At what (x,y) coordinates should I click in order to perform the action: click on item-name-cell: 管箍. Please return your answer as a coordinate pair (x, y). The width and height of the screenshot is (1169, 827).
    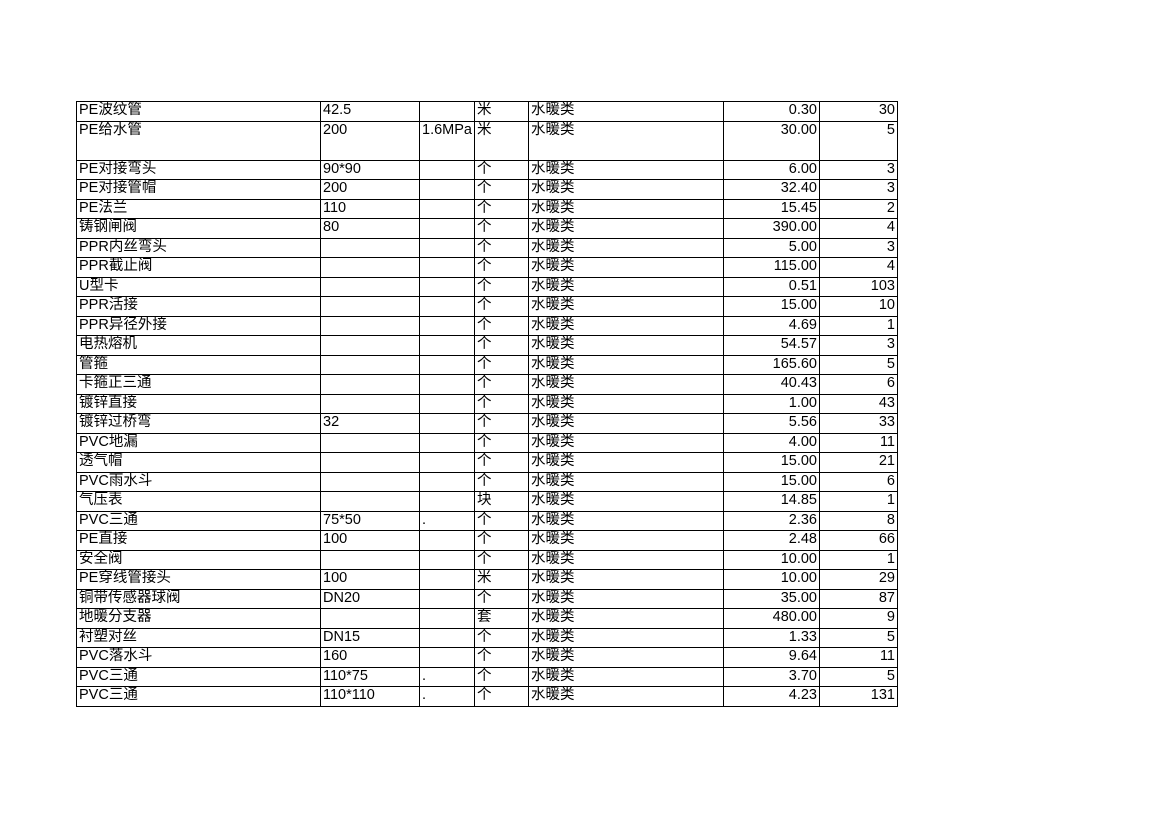
    Looking at the image, I should click on (198, 364).